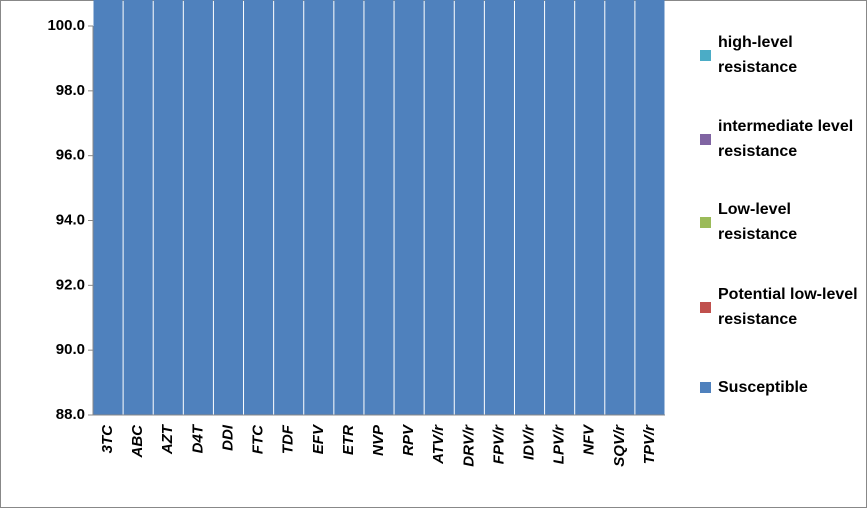 The width and height of the screenshot is (867, 508). What do you see at coordinates (498, 444) in the screenshot?
I see `x-tick-label: FPV/r` at bounding box center [498, 444].